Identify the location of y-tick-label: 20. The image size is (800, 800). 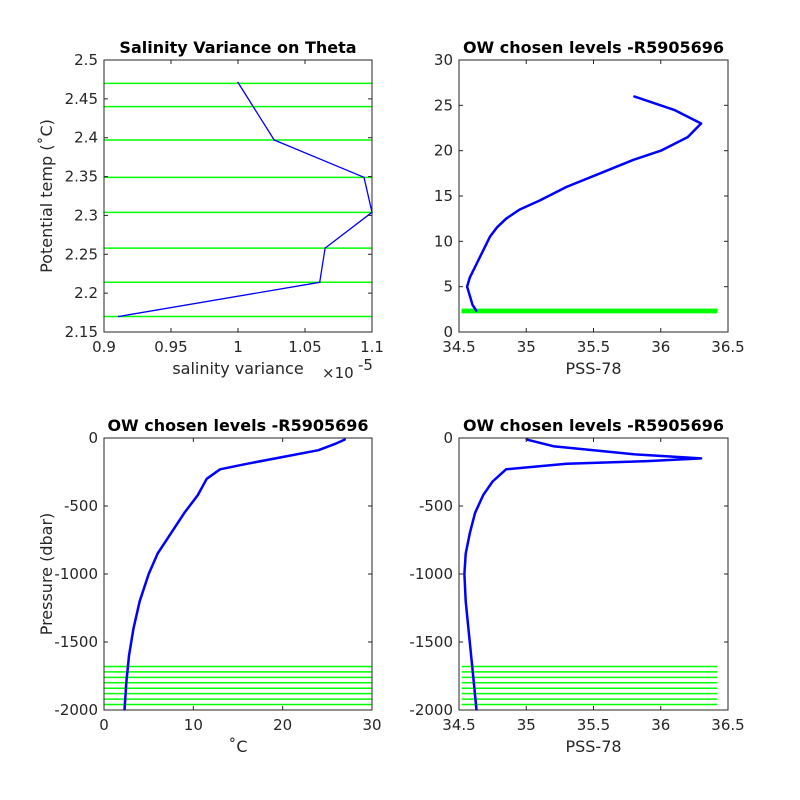
(443, 151).